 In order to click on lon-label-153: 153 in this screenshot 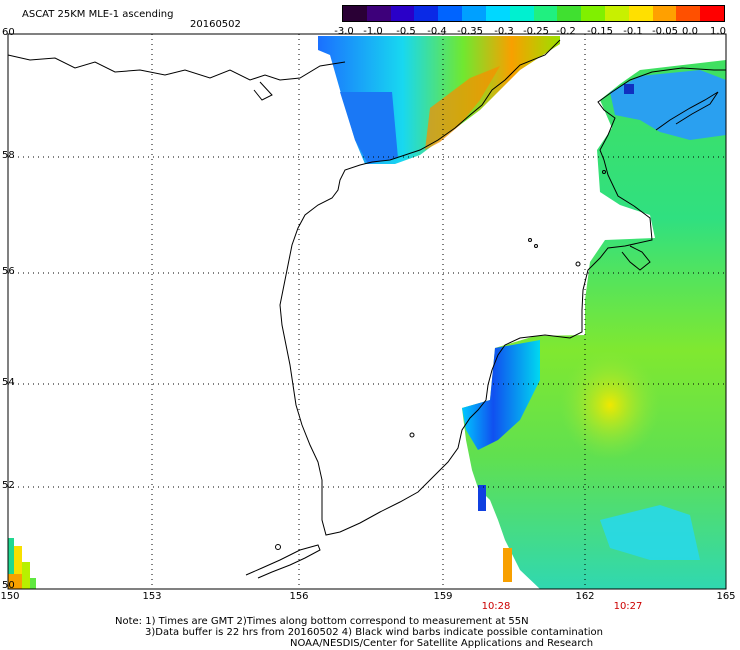, I will do `click(152, 596)`.